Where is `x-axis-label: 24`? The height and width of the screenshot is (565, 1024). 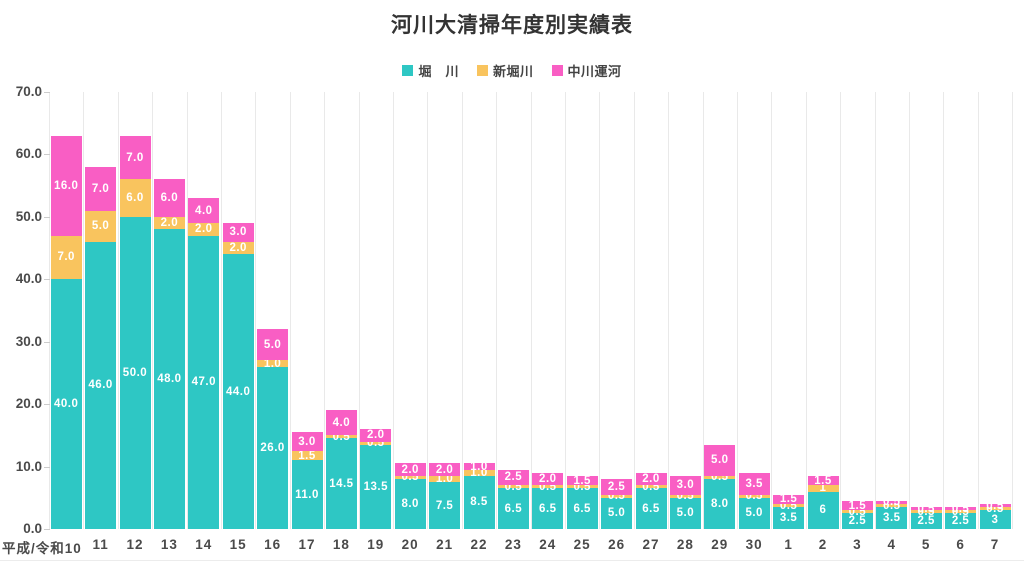
x-axis-label: 24 is located at coordinates (548, 544).